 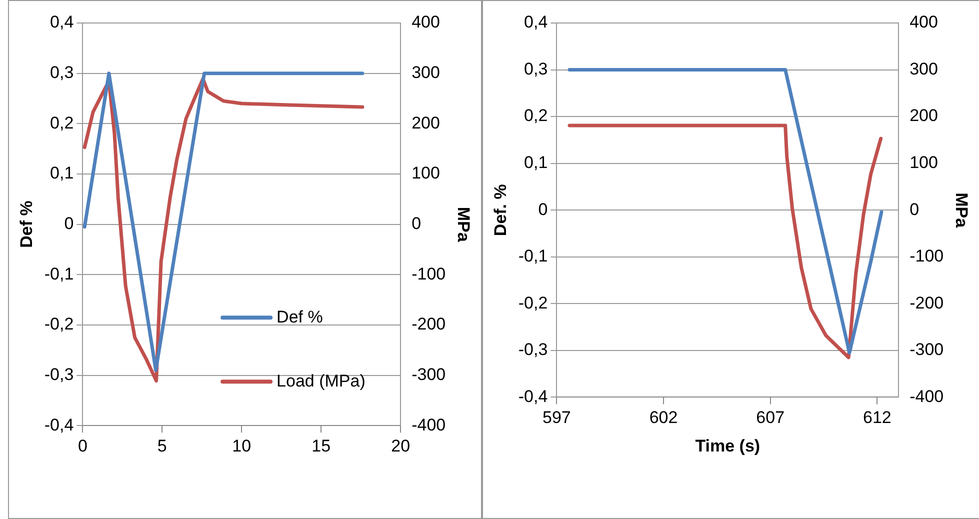 I want to click on x-tick-label: 15, so click(x=321, y=446).